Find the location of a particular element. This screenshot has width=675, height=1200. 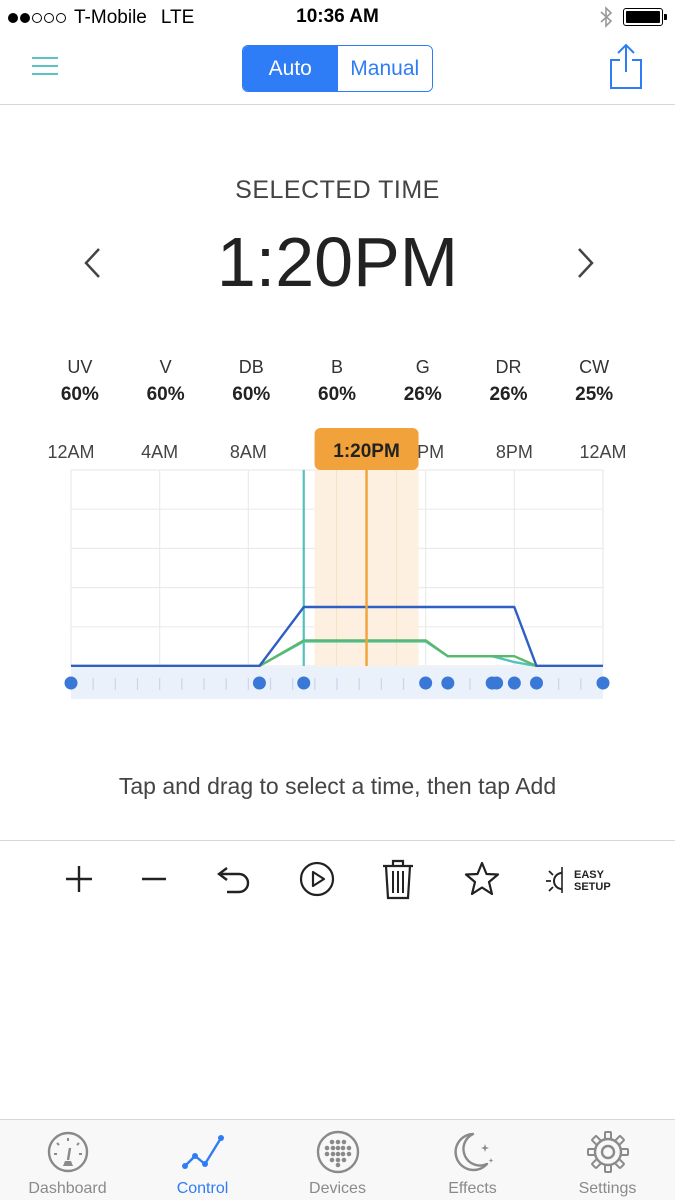

chart-x-tick-label: 4AM is located at coordinates (159, 452).